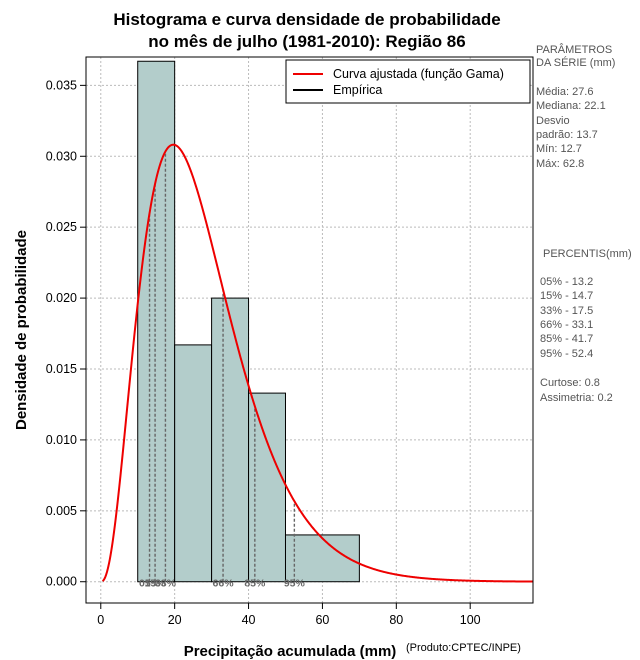 The image size is (640, 660). Describe the element at coordinates (418, 74) in the screenshot. I see `legend-label-curve: Curva ajustada (função Gama)` at that location.